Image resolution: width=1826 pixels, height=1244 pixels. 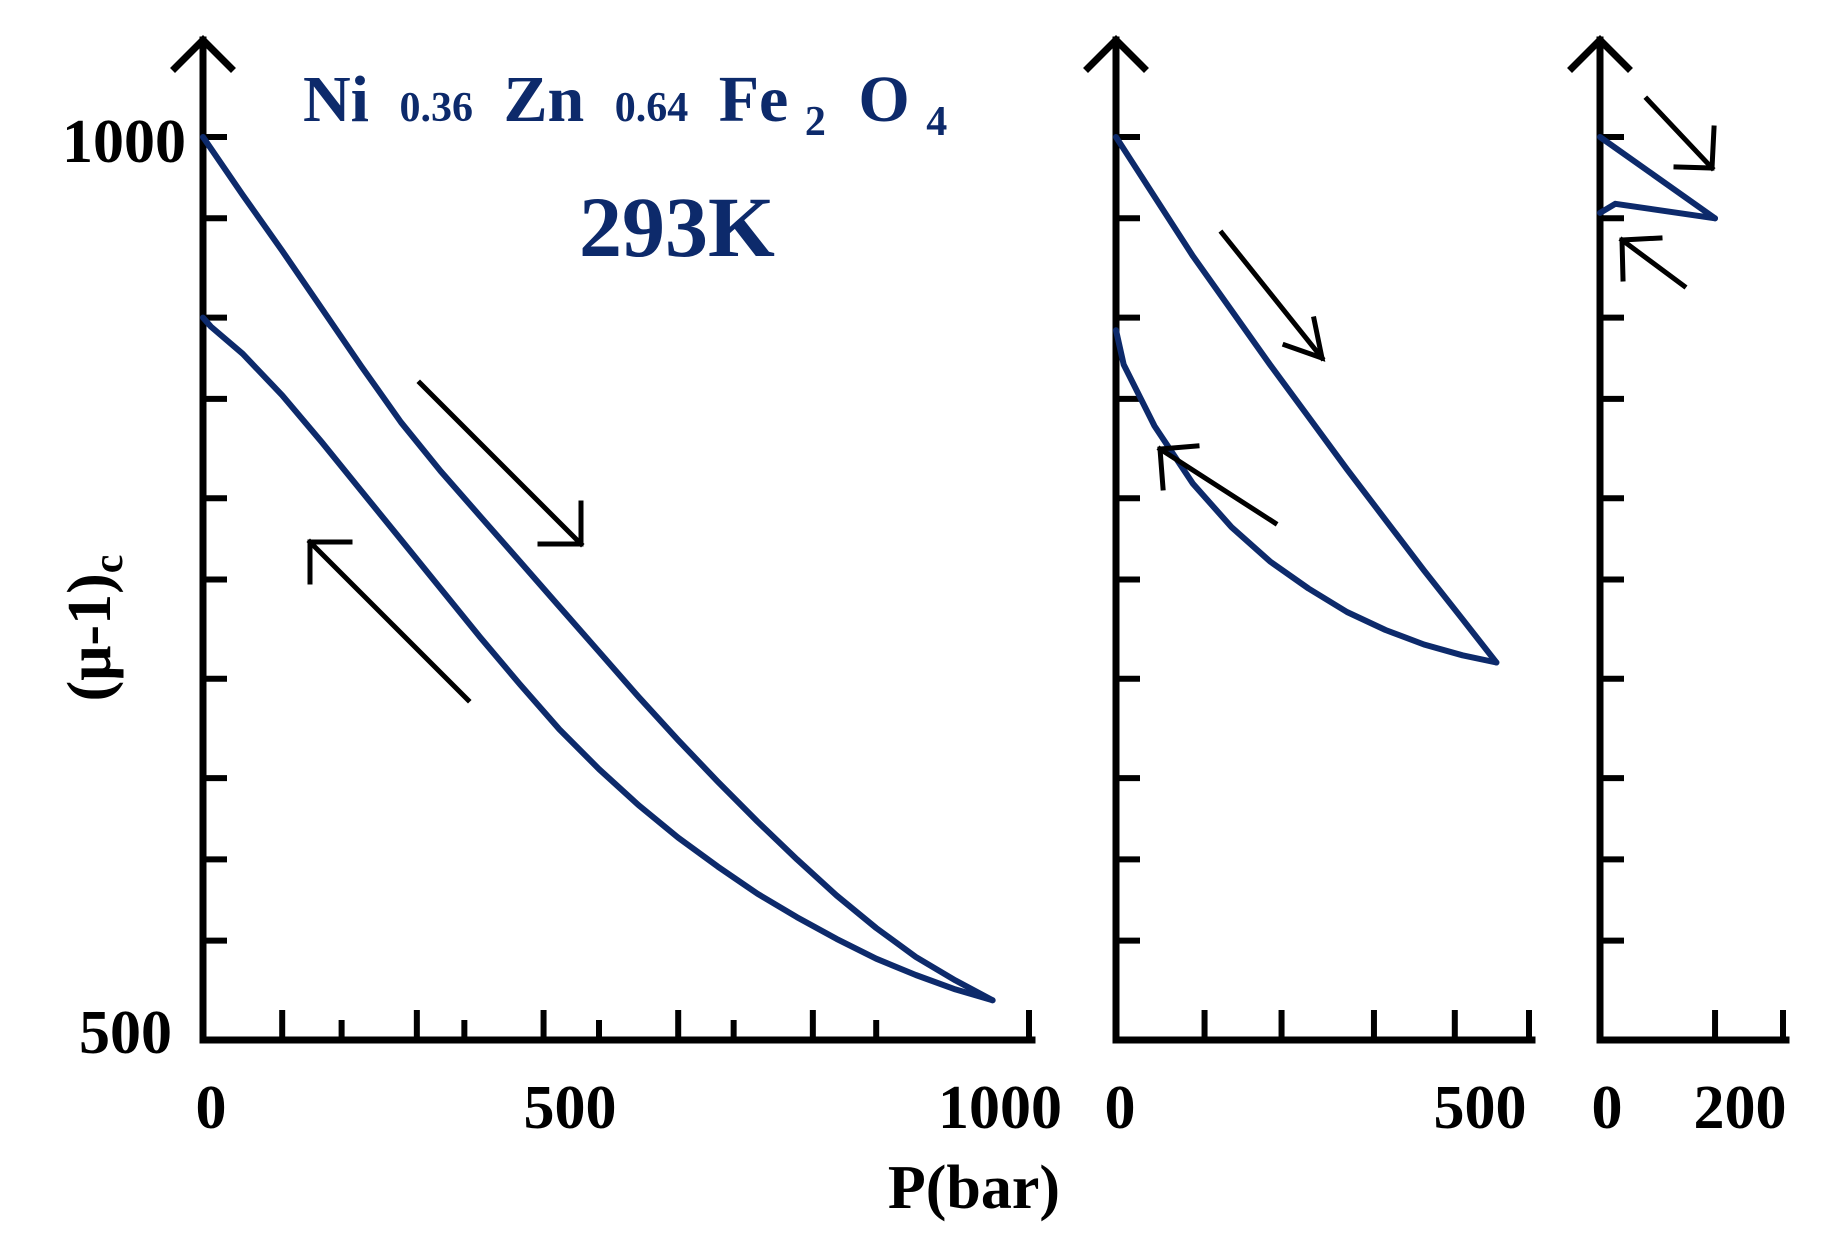 I want to click on title-zn-sub: 0.64, so click(x=652, y=108).